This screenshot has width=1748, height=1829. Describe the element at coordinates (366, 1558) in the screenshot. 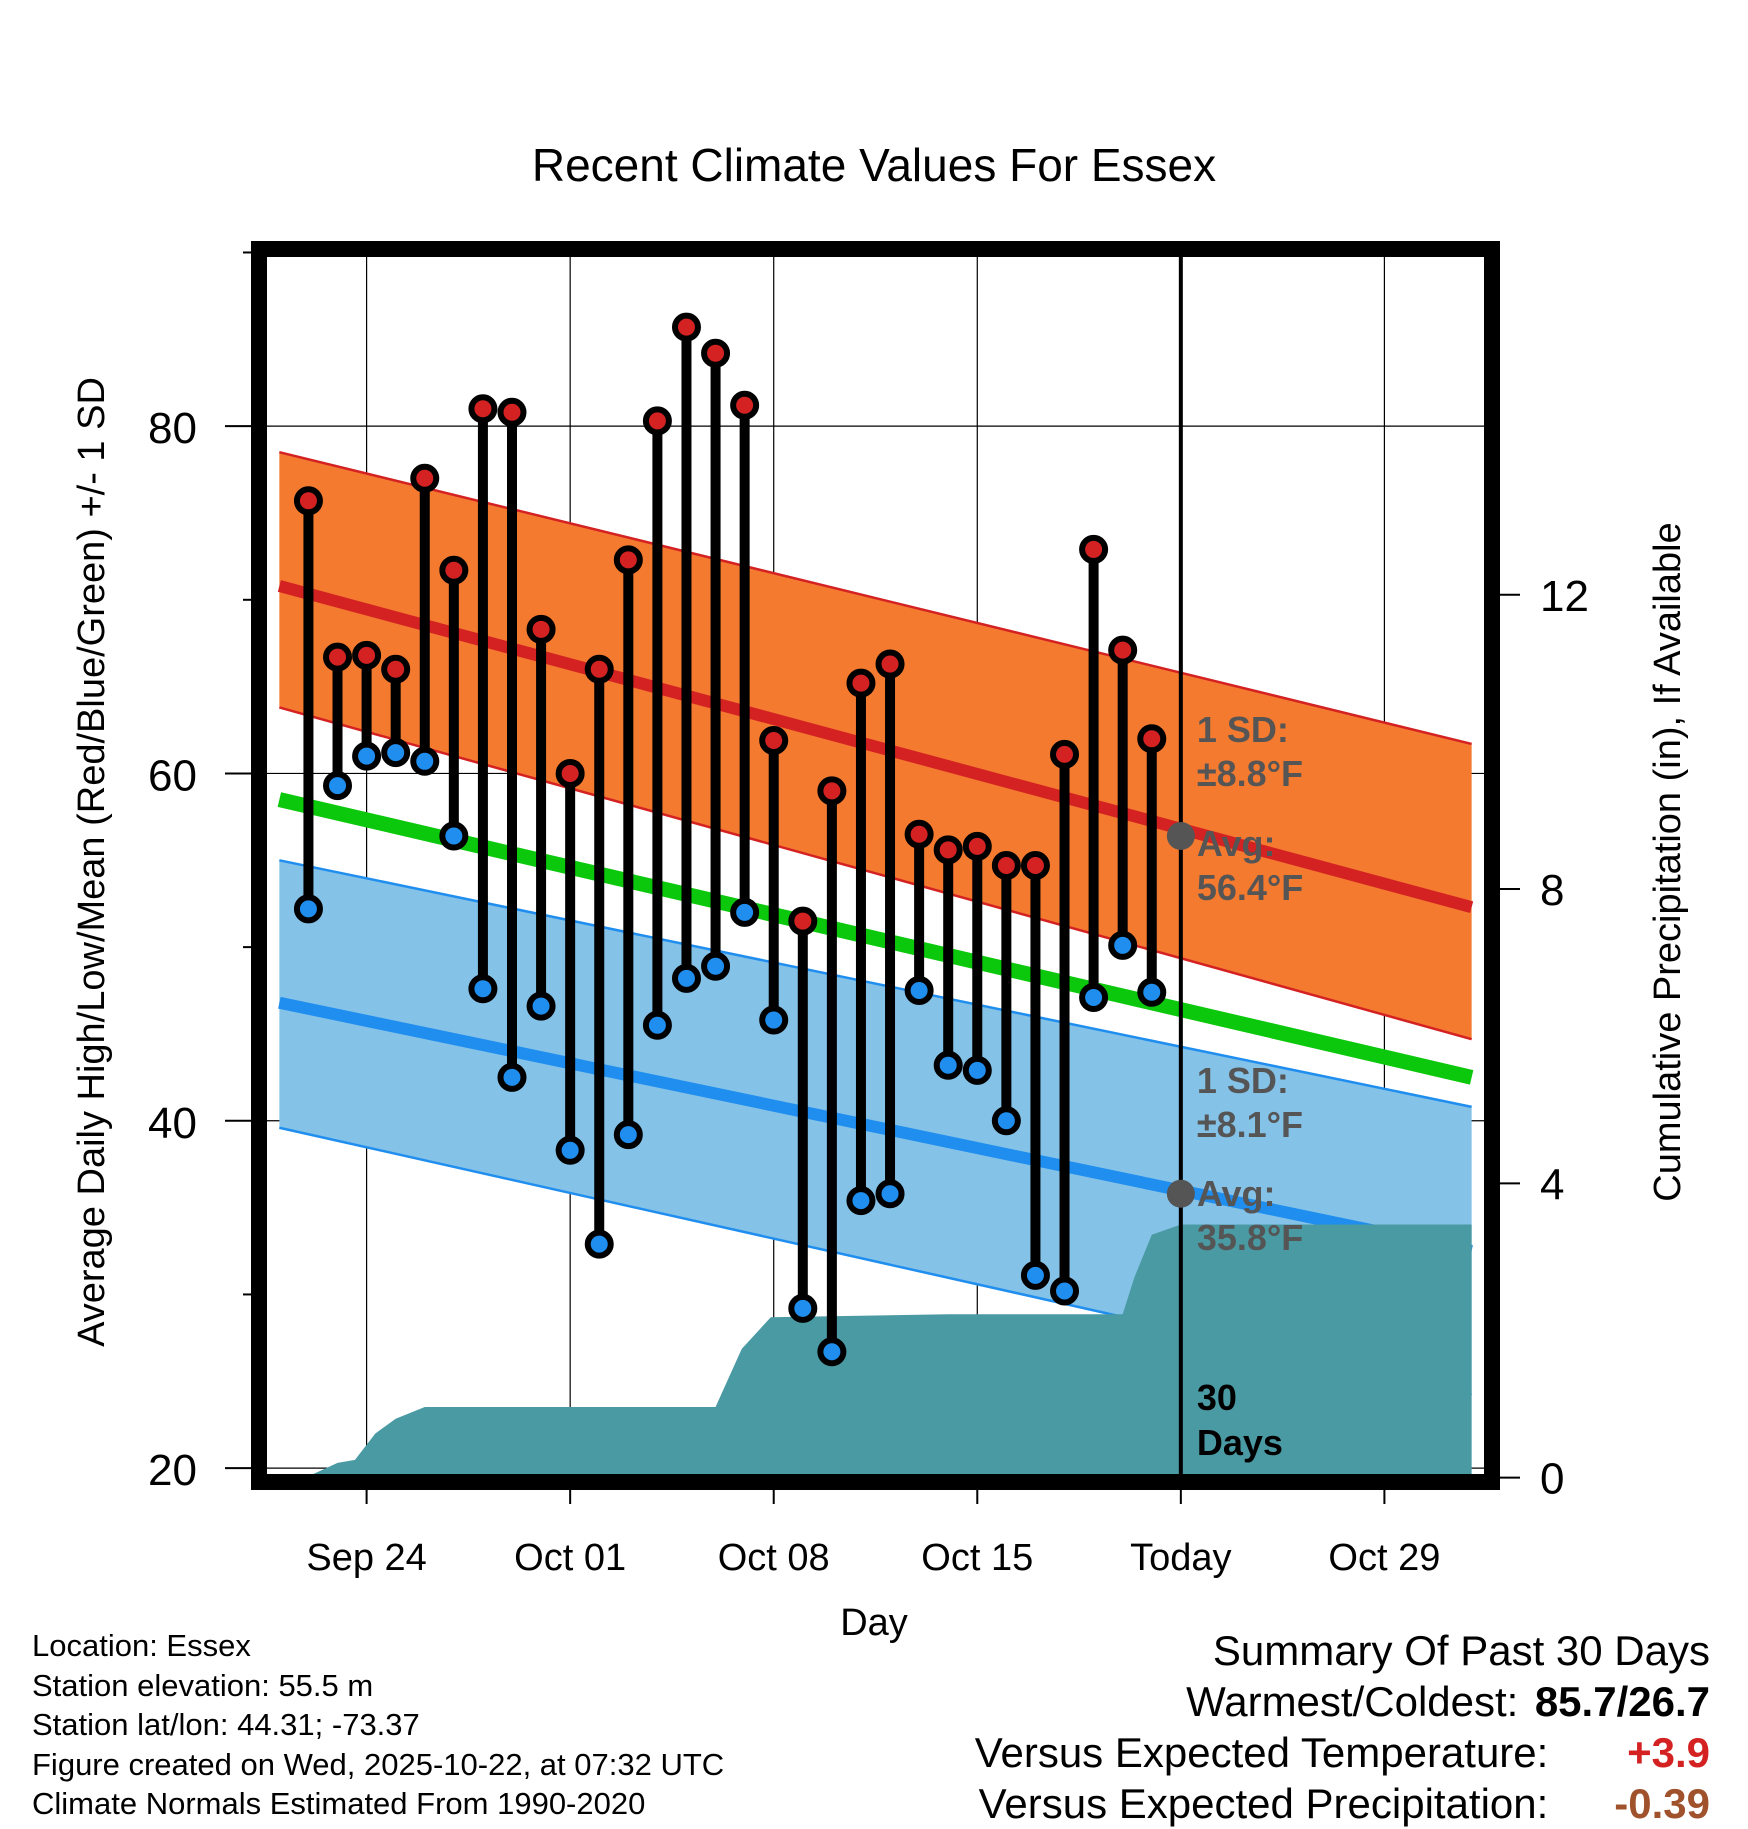

I see `x-tick-label: Sep 24` at that location.